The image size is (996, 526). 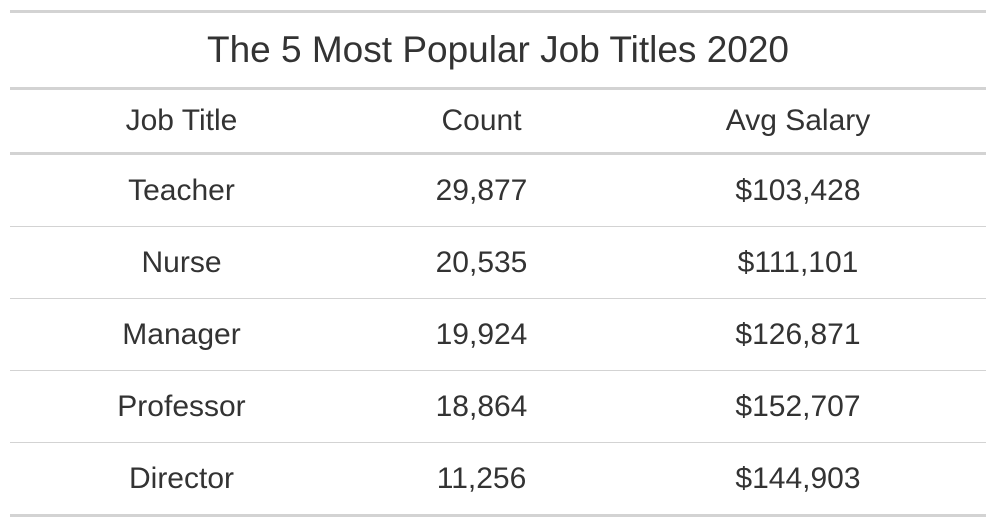 I want to click on cell-job-title: Teacher, so click(x=181, y=190).